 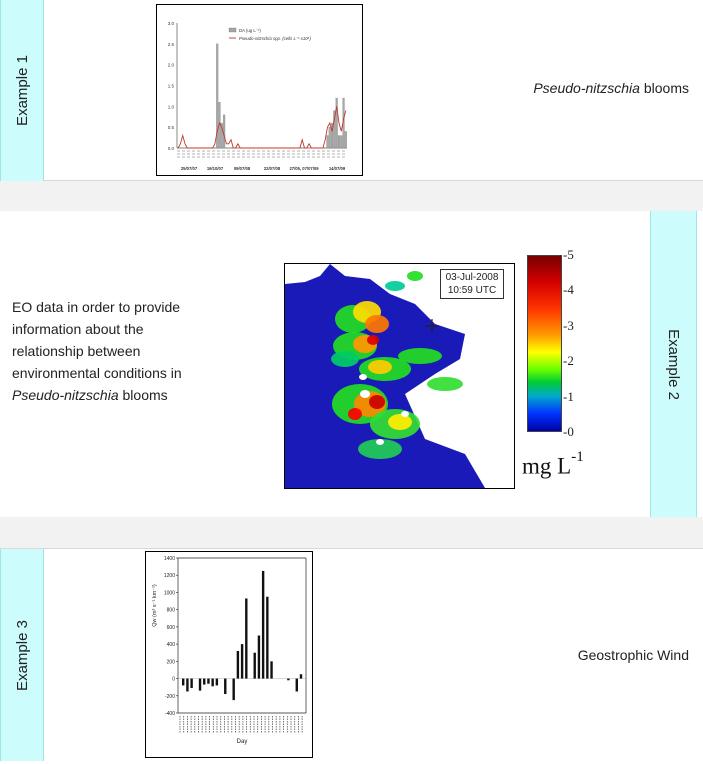 I want to click on example-1-label: Example 1, so click(x=22, y=90).